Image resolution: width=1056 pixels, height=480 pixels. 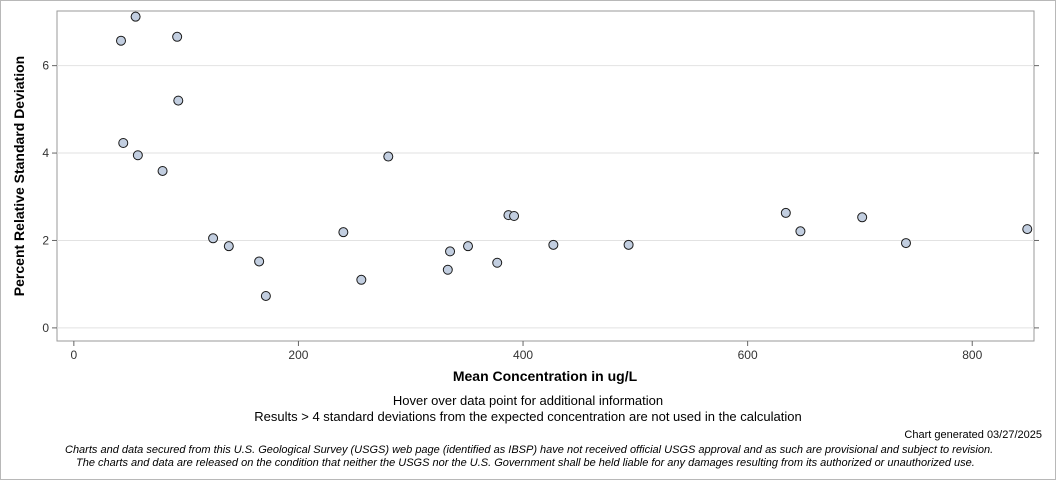 I want to click on data-point: 702, 2.53, so click(x=862, y=217).